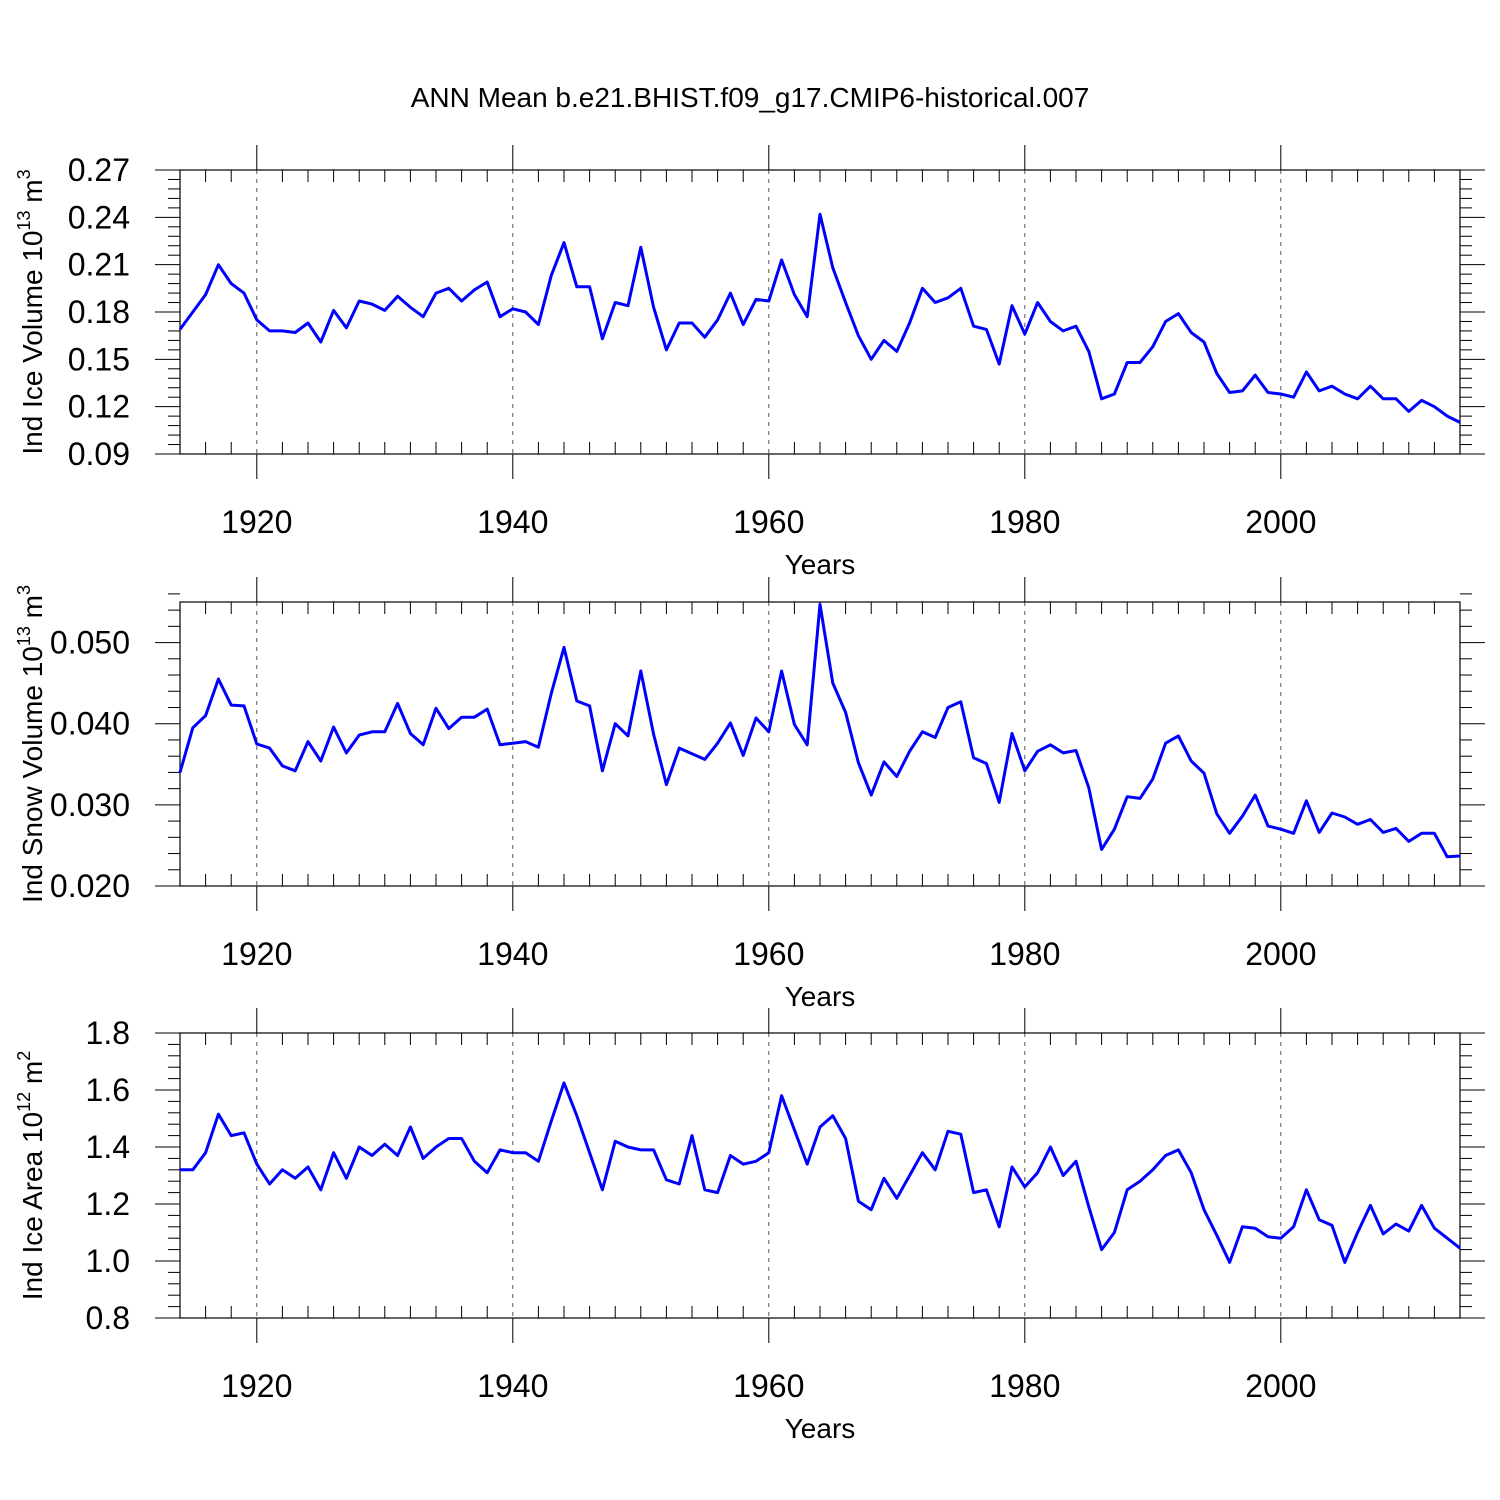  What do you see at coordinates (99, 265) in the screenshot?
I see `y-tick-label: 0.21` at bounding box center [99, 265].